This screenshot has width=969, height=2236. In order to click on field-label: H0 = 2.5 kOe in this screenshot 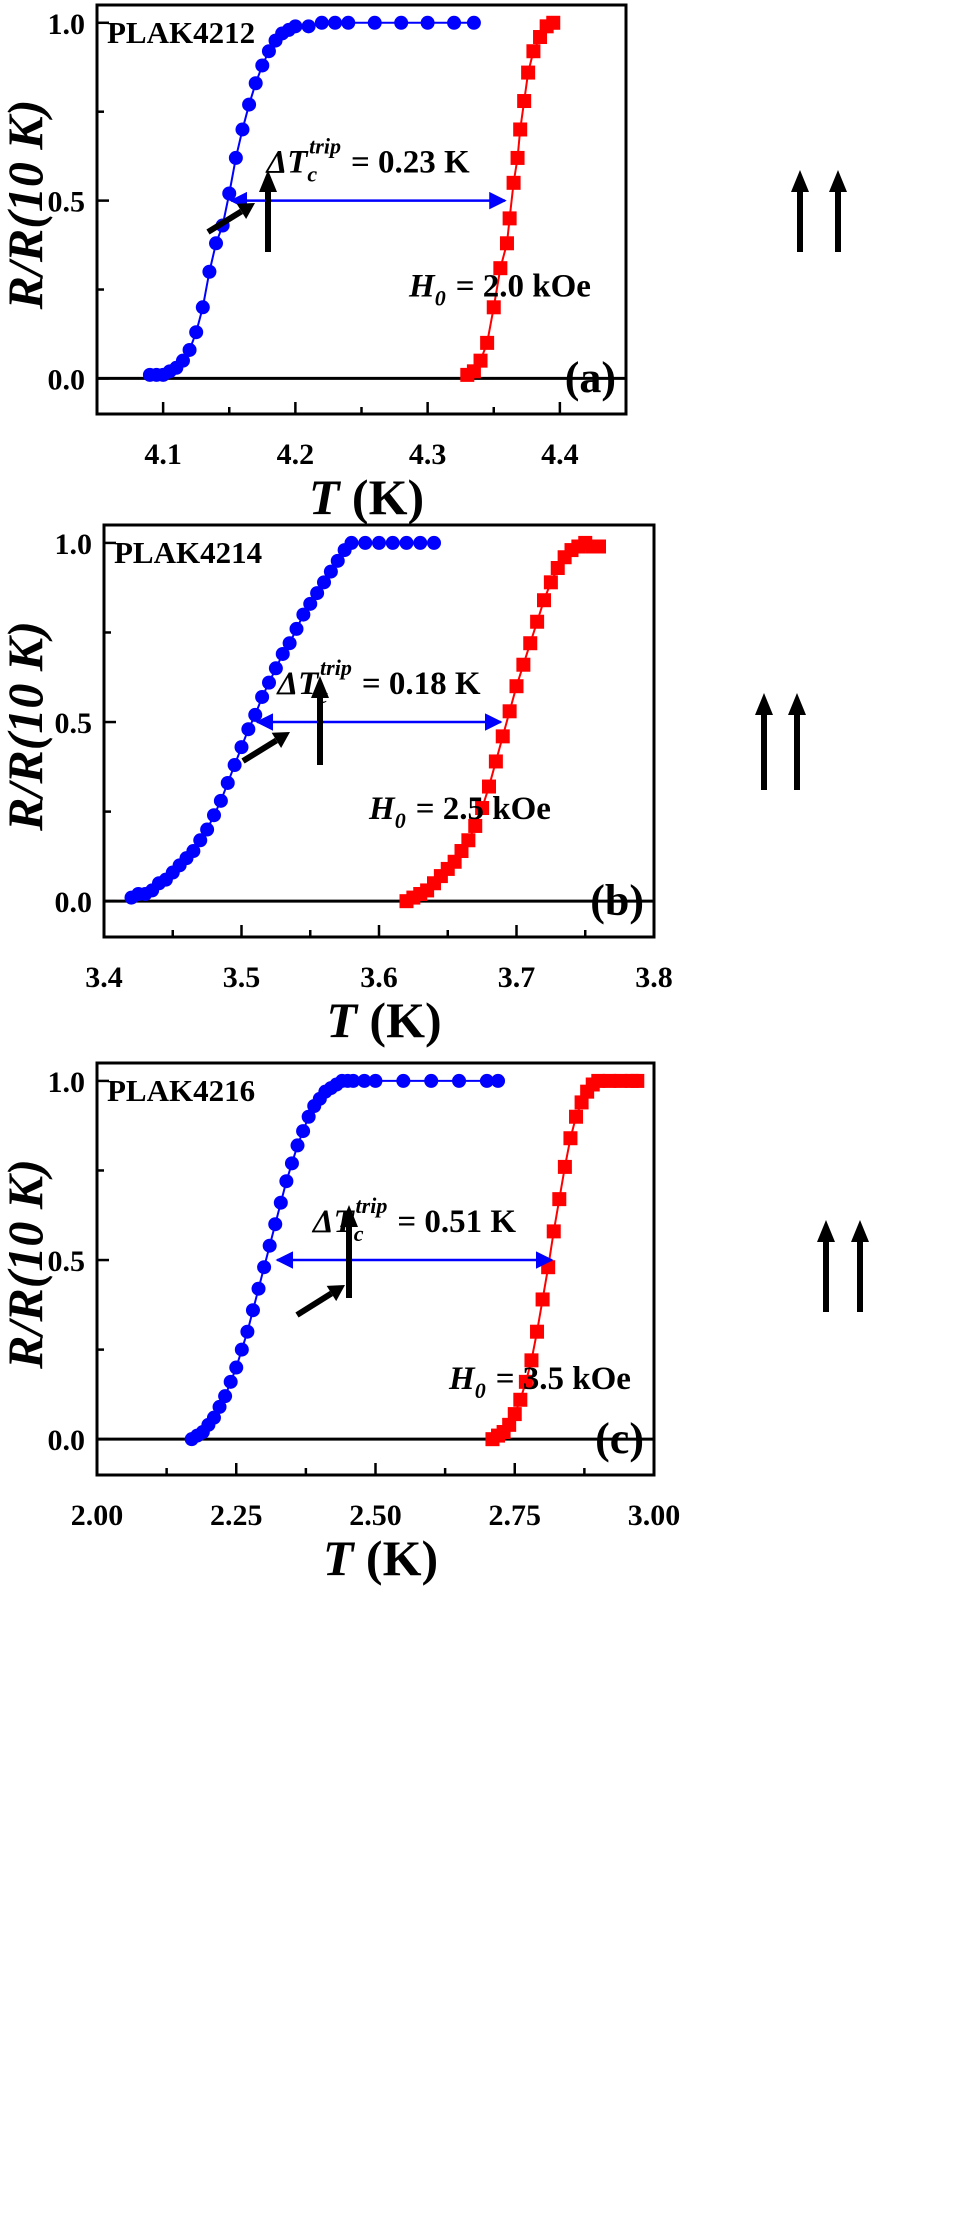, I will do `click(459, 812)`.